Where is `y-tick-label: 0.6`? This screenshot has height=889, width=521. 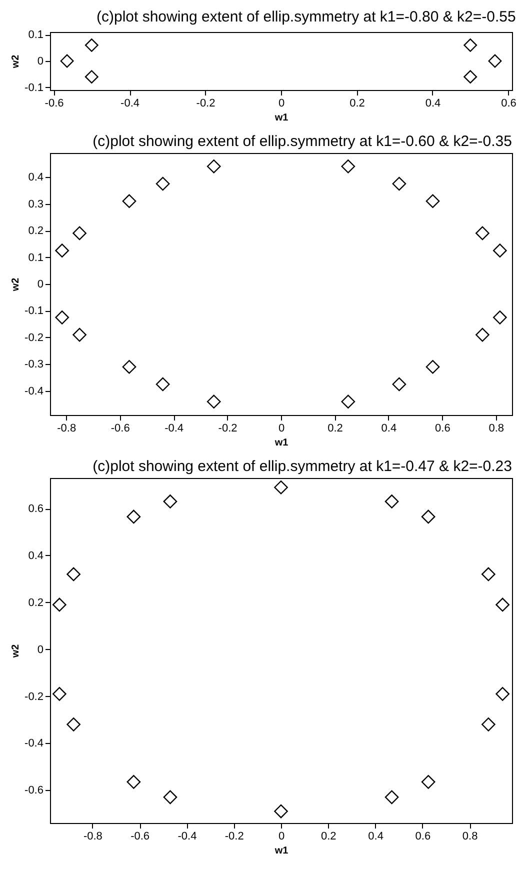 y-tick-label: 0.6 is located at coordinates (36, 509).